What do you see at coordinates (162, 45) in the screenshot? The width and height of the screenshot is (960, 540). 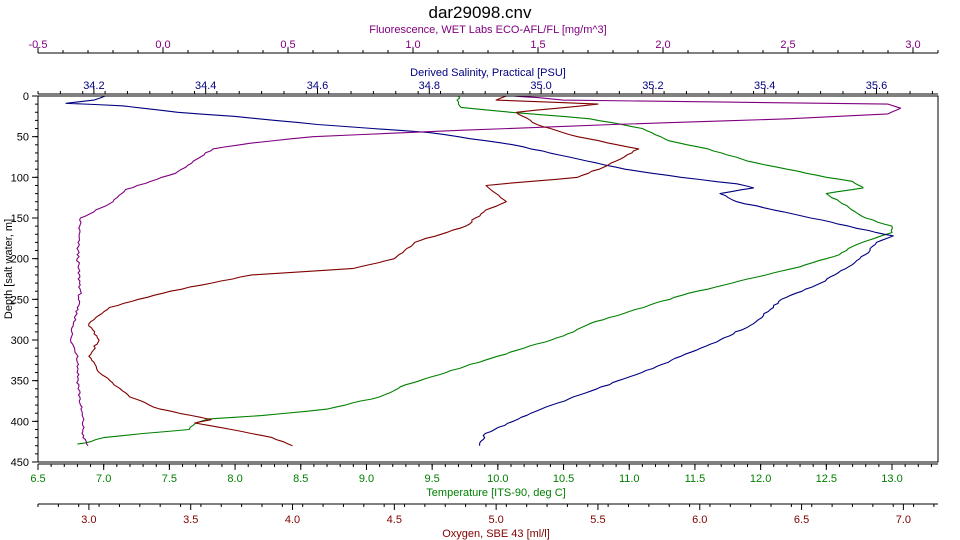 I see `fluorescence-tick-label: 0.0` at bounding box center [162, 45].